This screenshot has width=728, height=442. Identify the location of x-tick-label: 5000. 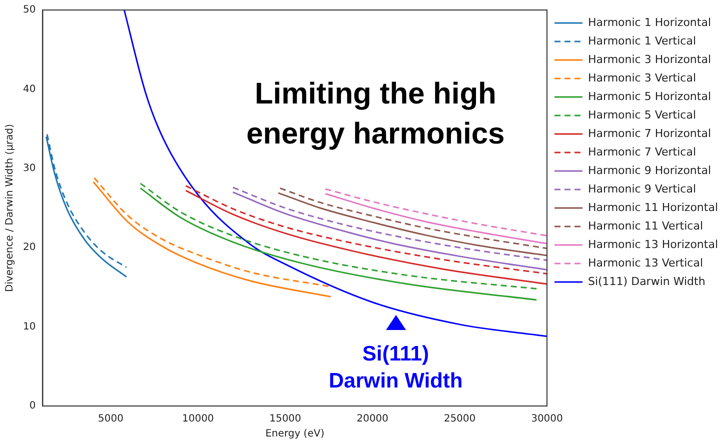
(111, 419).